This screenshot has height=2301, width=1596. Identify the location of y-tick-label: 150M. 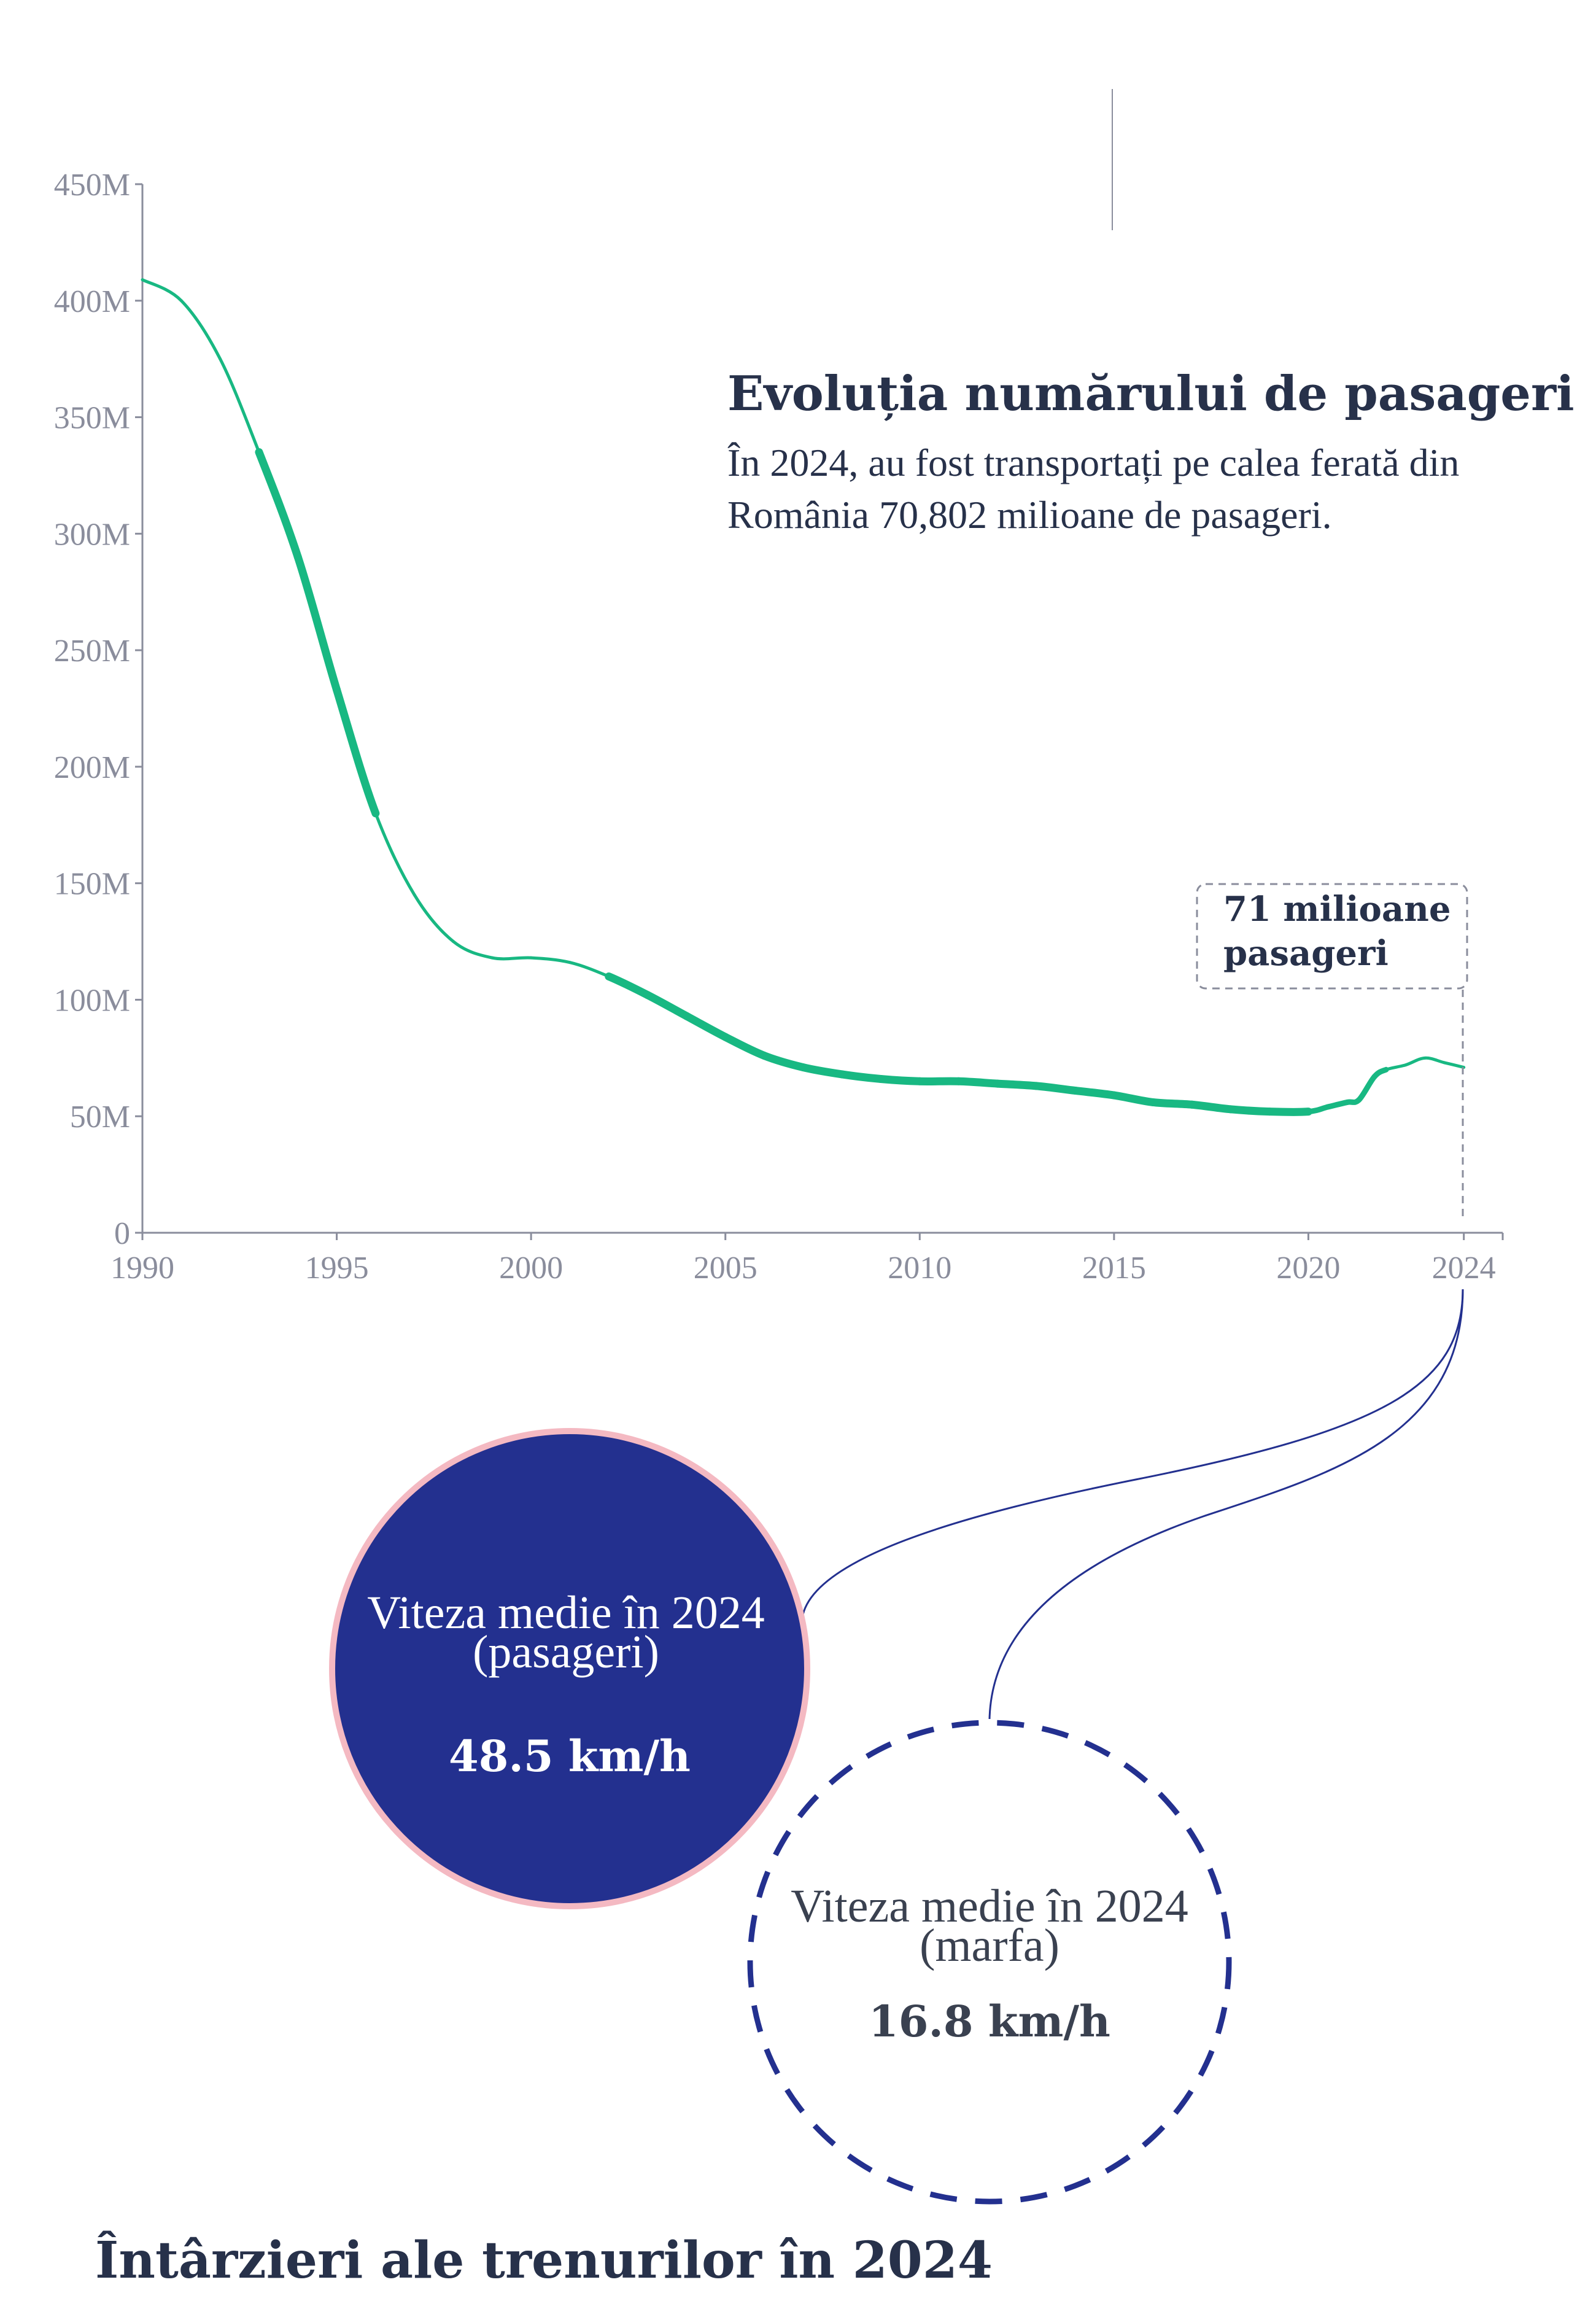
(92, 884).